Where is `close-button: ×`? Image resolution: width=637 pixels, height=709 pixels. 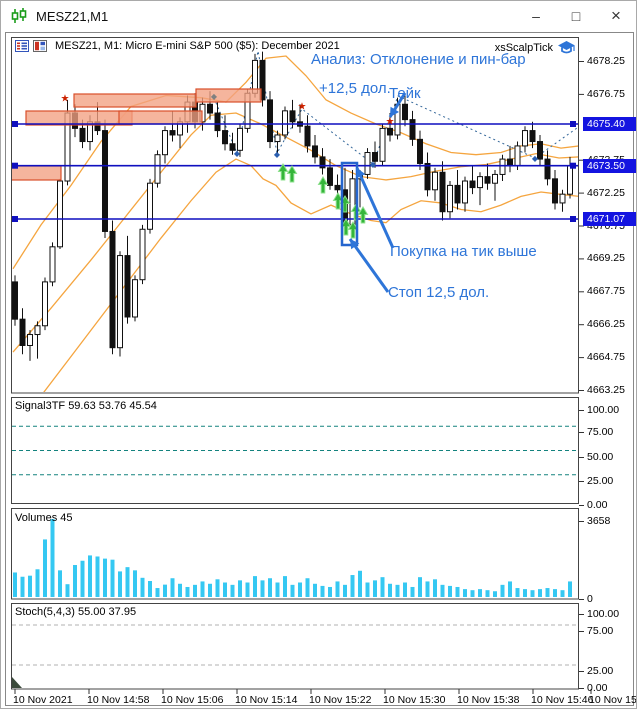
close-button: × is located at coordinates (616, 15).